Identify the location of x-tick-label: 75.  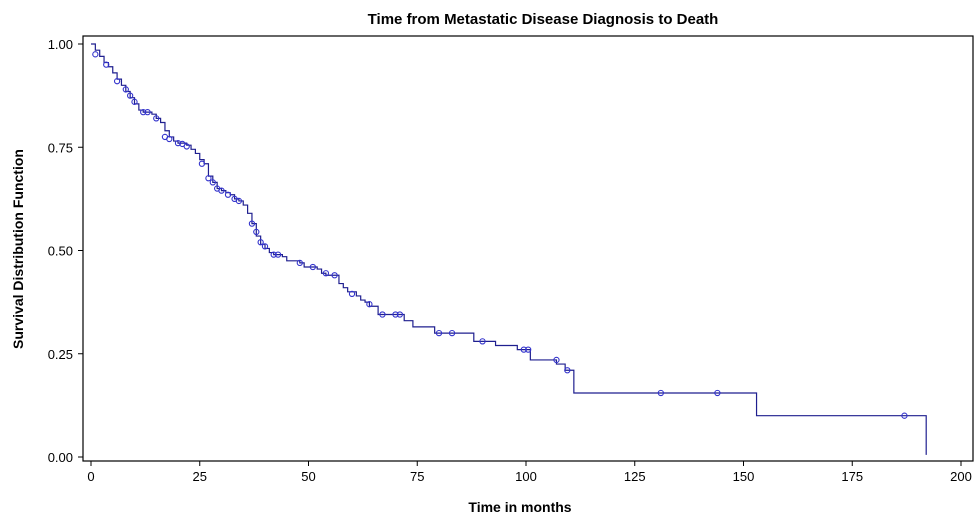
(417, 476).